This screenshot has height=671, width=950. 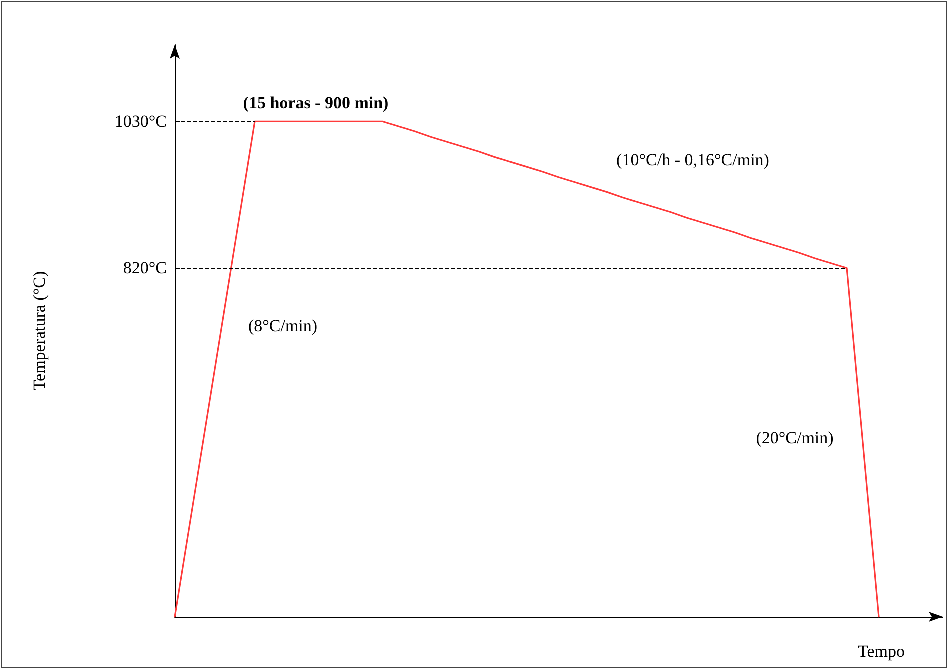 What do you see at coordinates (316, 103) in the screenshot?
I see `annotation: (15 horas - 900 min)` at bounding box center [316, 103].